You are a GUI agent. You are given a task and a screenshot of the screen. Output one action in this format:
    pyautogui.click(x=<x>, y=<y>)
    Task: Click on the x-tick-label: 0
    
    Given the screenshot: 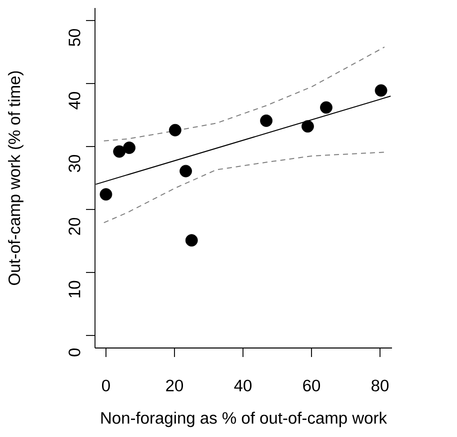 What is the action you would take?
    pyautogui.click(x=106, y=386)
    